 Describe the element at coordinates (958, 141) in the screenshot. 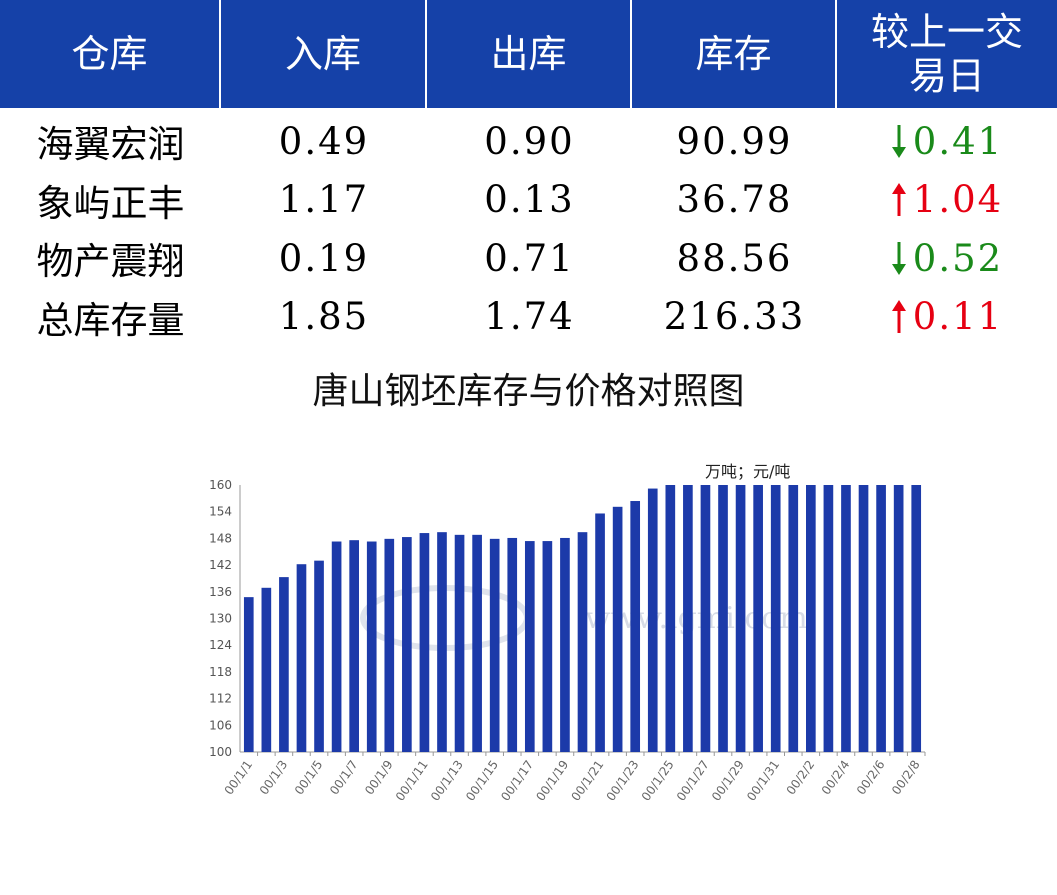

I see `change-value: 0.41` at that location.